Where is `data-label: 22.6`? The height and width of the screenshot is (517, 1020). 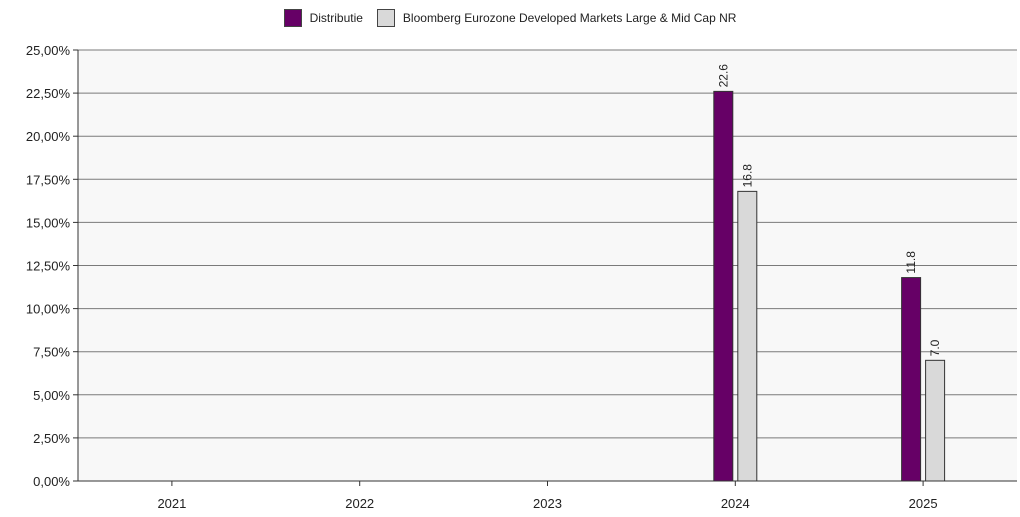
data-label: 22.6 is located at coordinates (723, 76).